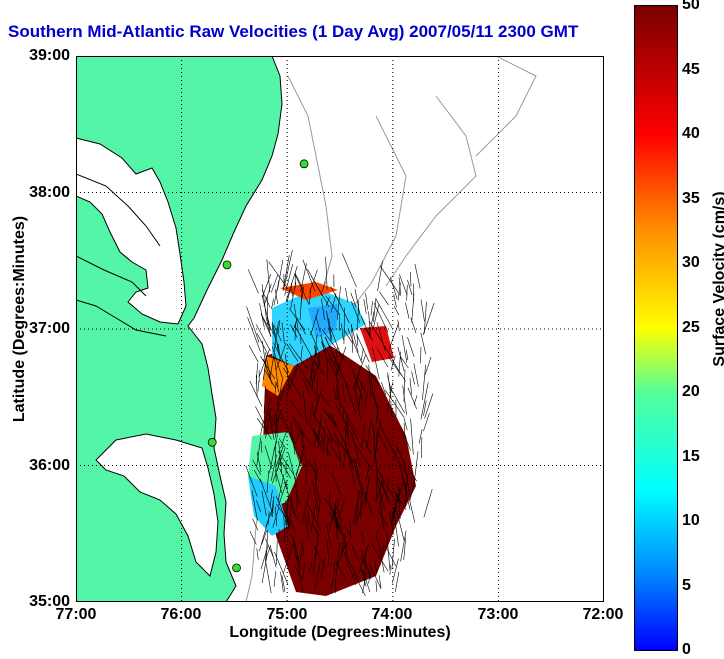  Describe the element at coordinates (76, 614) in the screenshot. I see `xtick-label: 77:00` at that location.